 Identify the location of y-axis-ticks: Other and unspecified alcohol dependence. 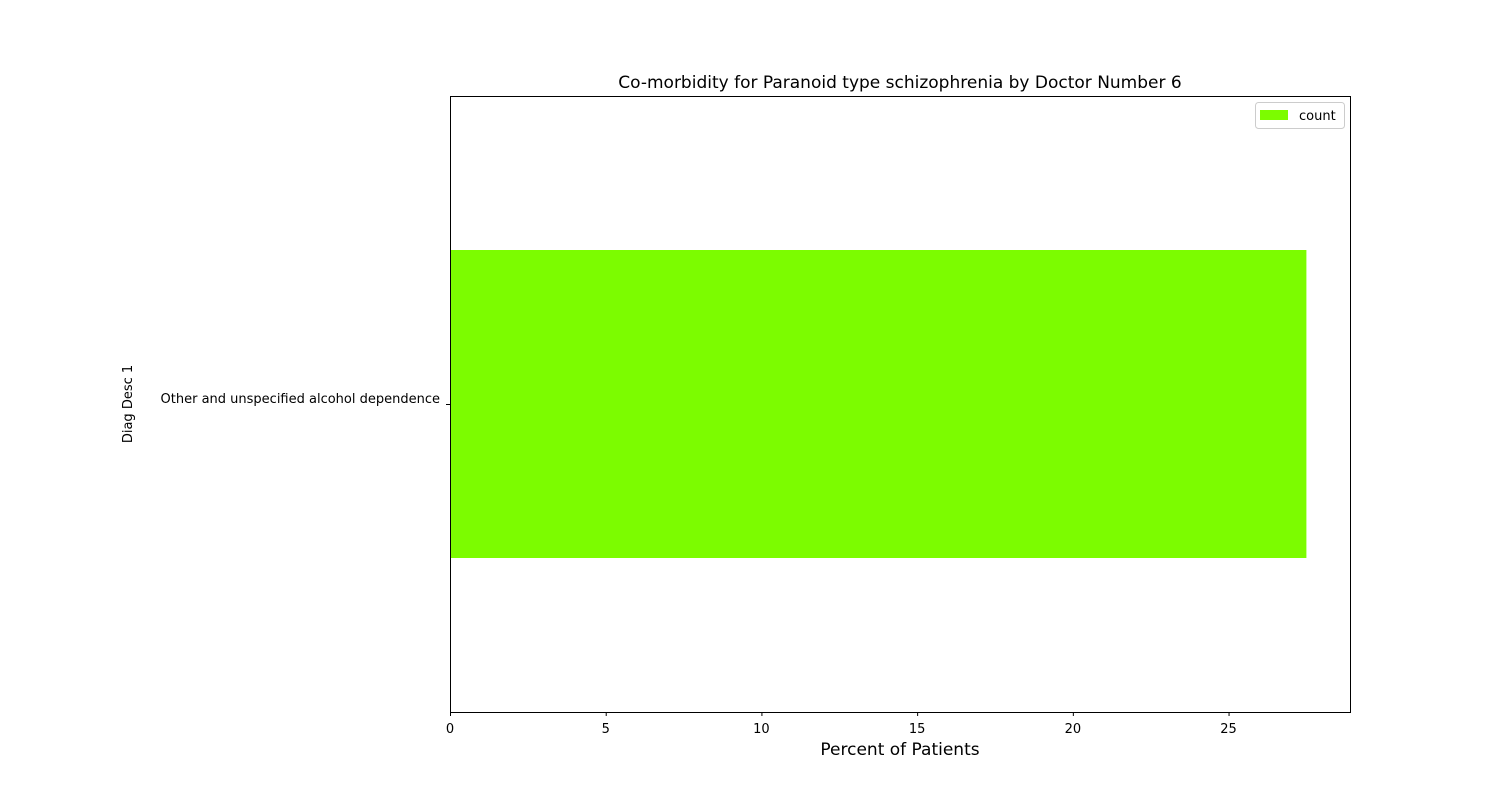
(305, 399).